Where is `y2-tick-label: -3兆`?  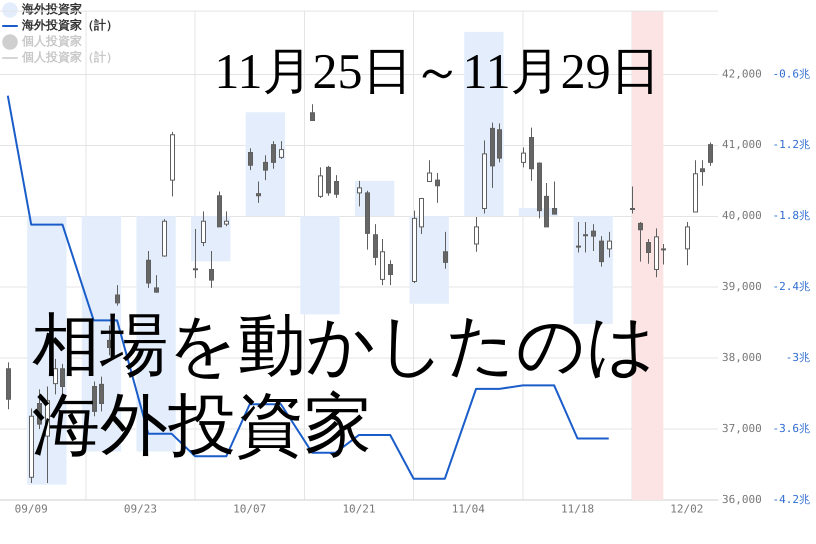 y2-tick-label: -3兆 is located at coordinates (798, 357).